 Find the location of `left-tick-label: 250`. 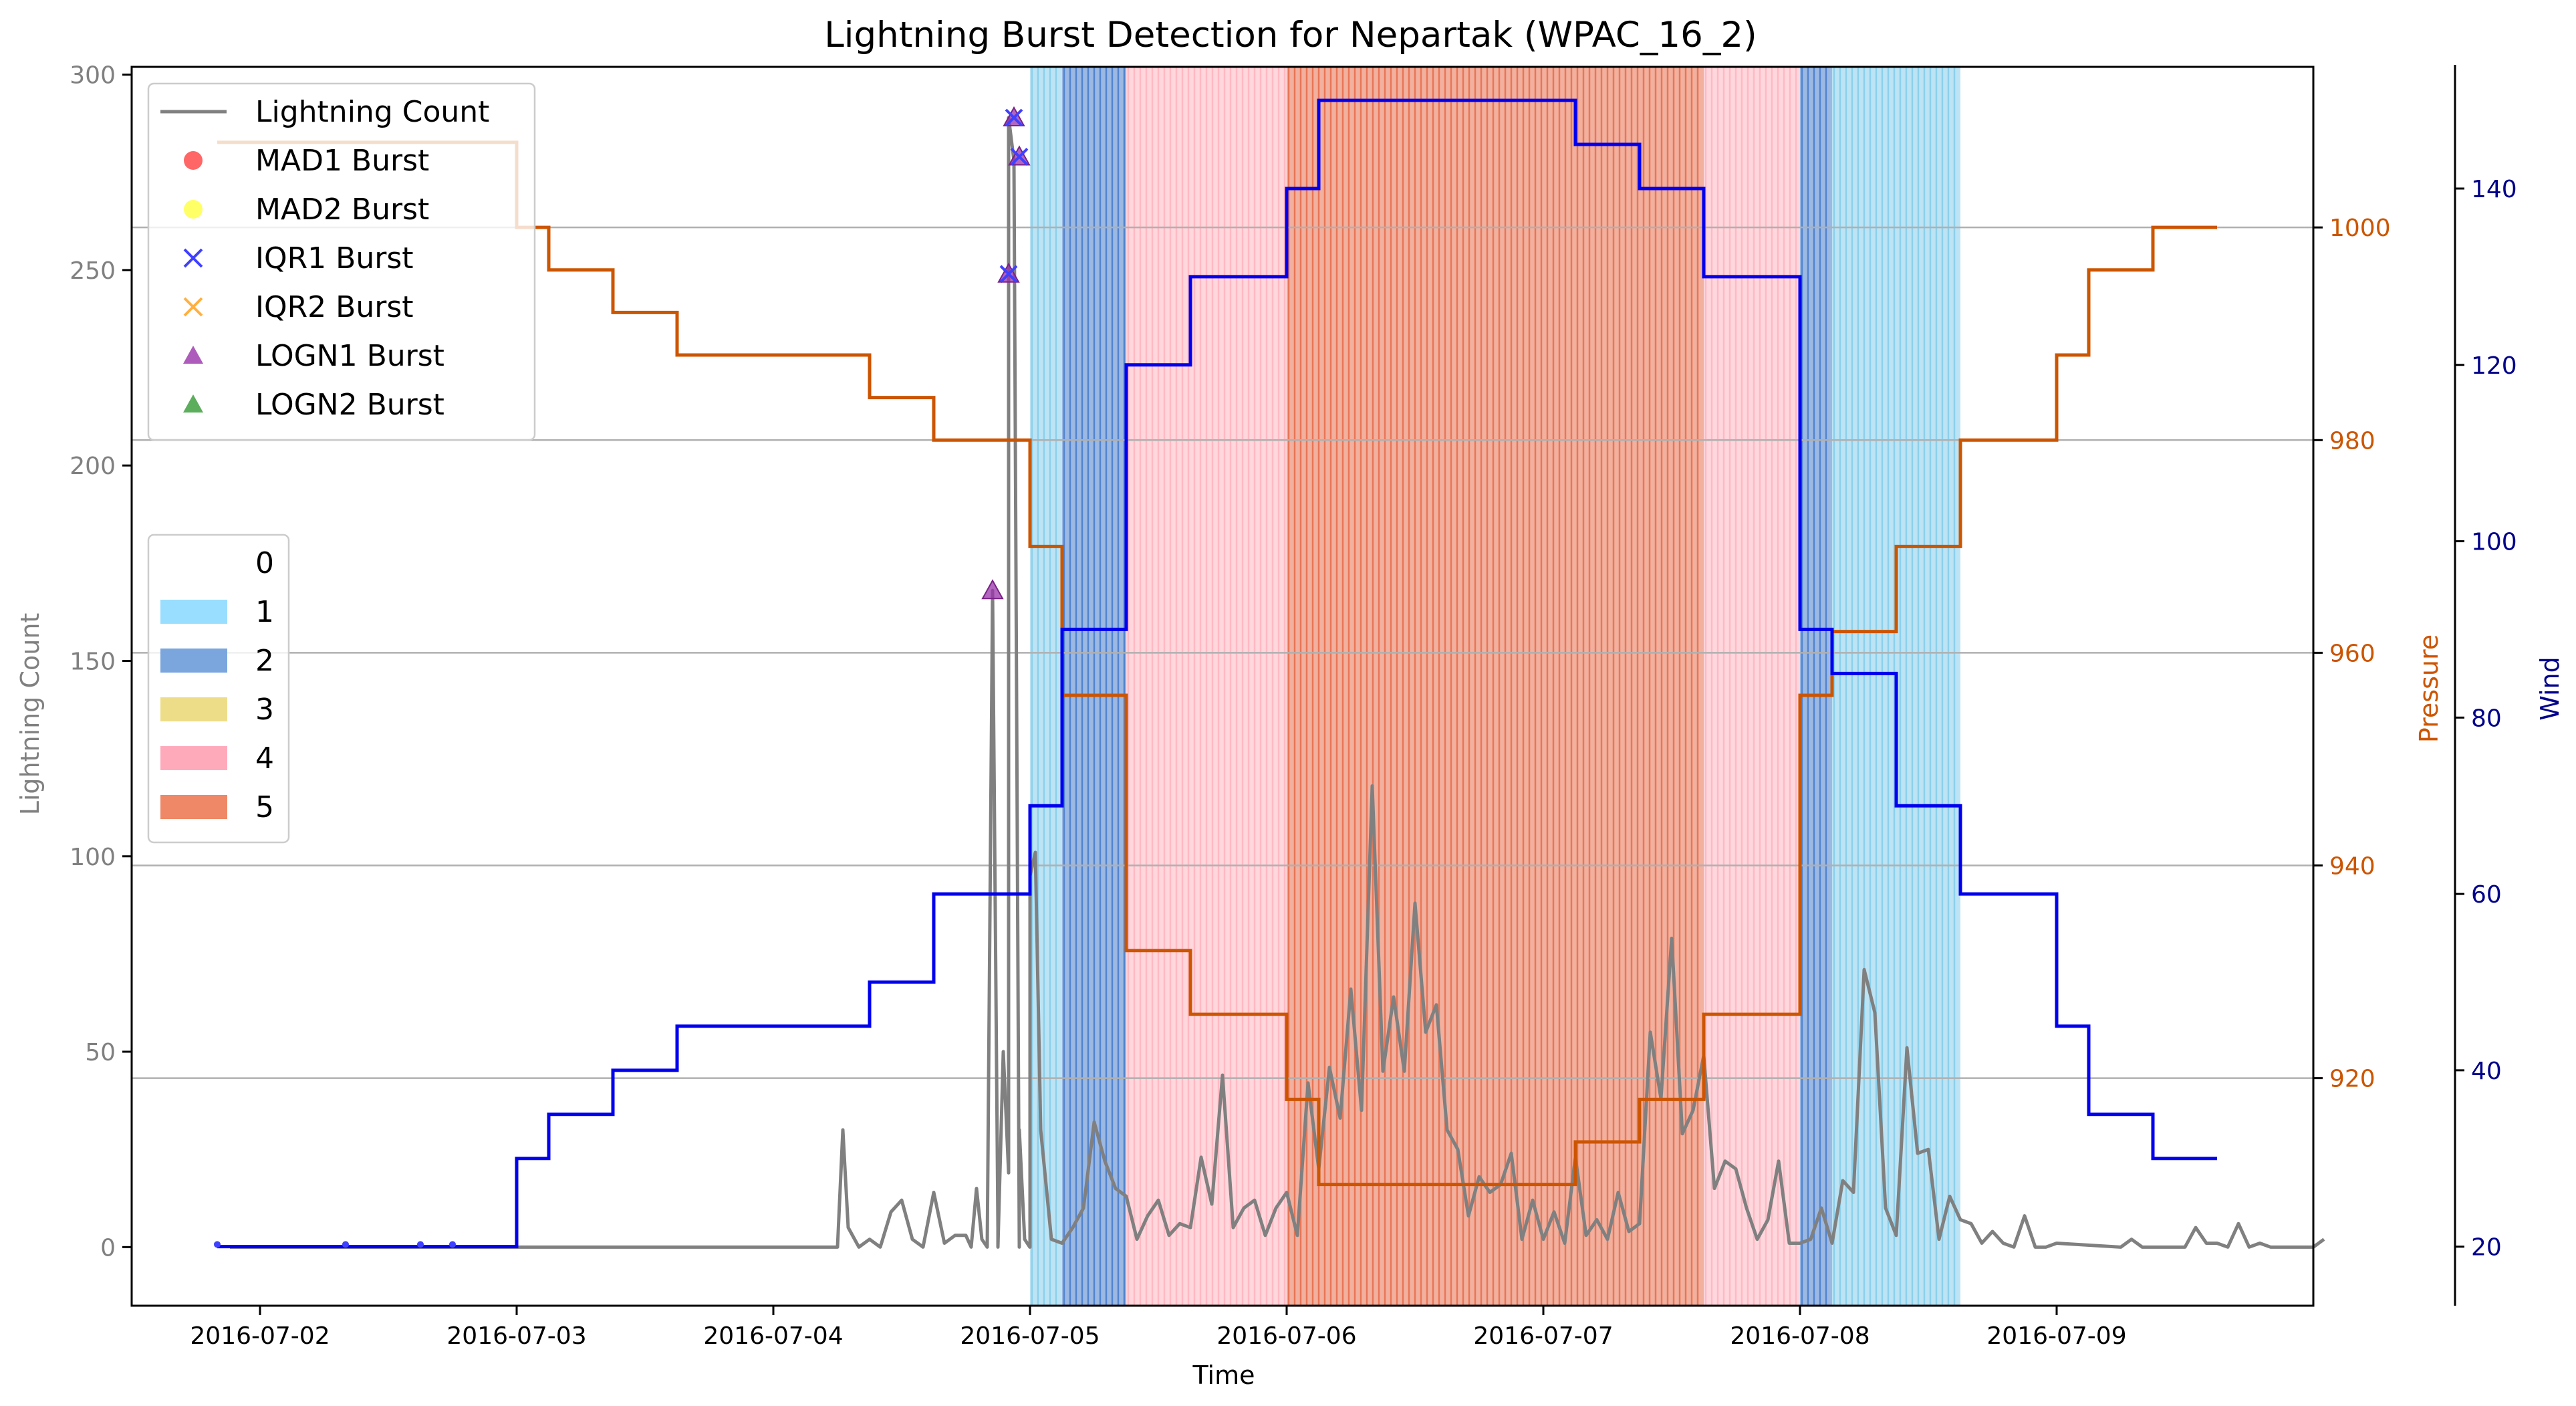

left-tick-label: 250 is located at coordinates (93, 271).